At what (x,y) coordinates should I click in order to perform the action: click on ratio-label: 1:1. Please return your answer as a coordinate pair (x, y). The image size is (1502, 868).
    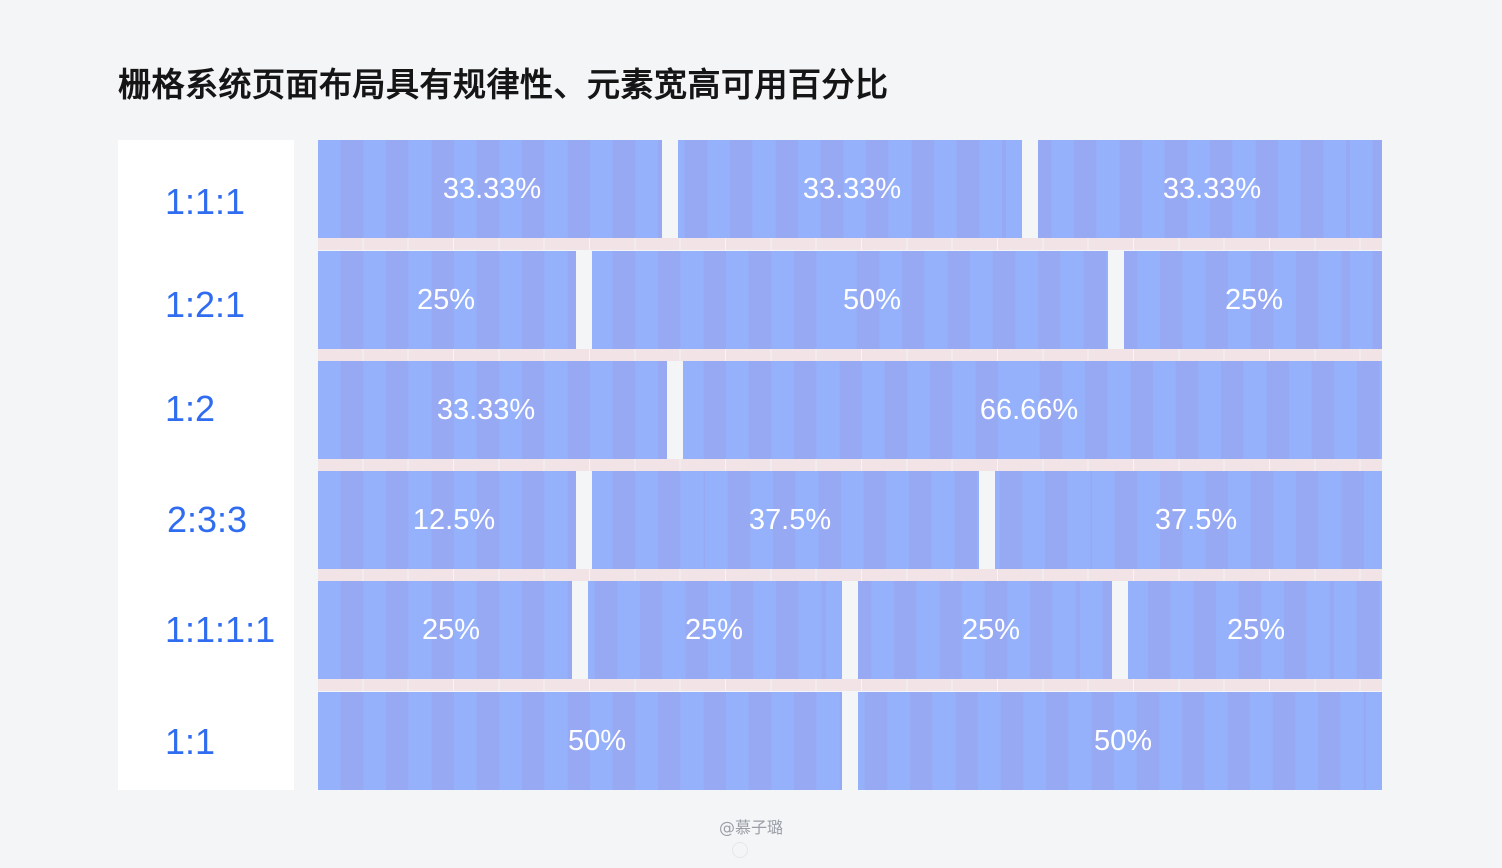
    Looking at the image, I should click on (190, 741).